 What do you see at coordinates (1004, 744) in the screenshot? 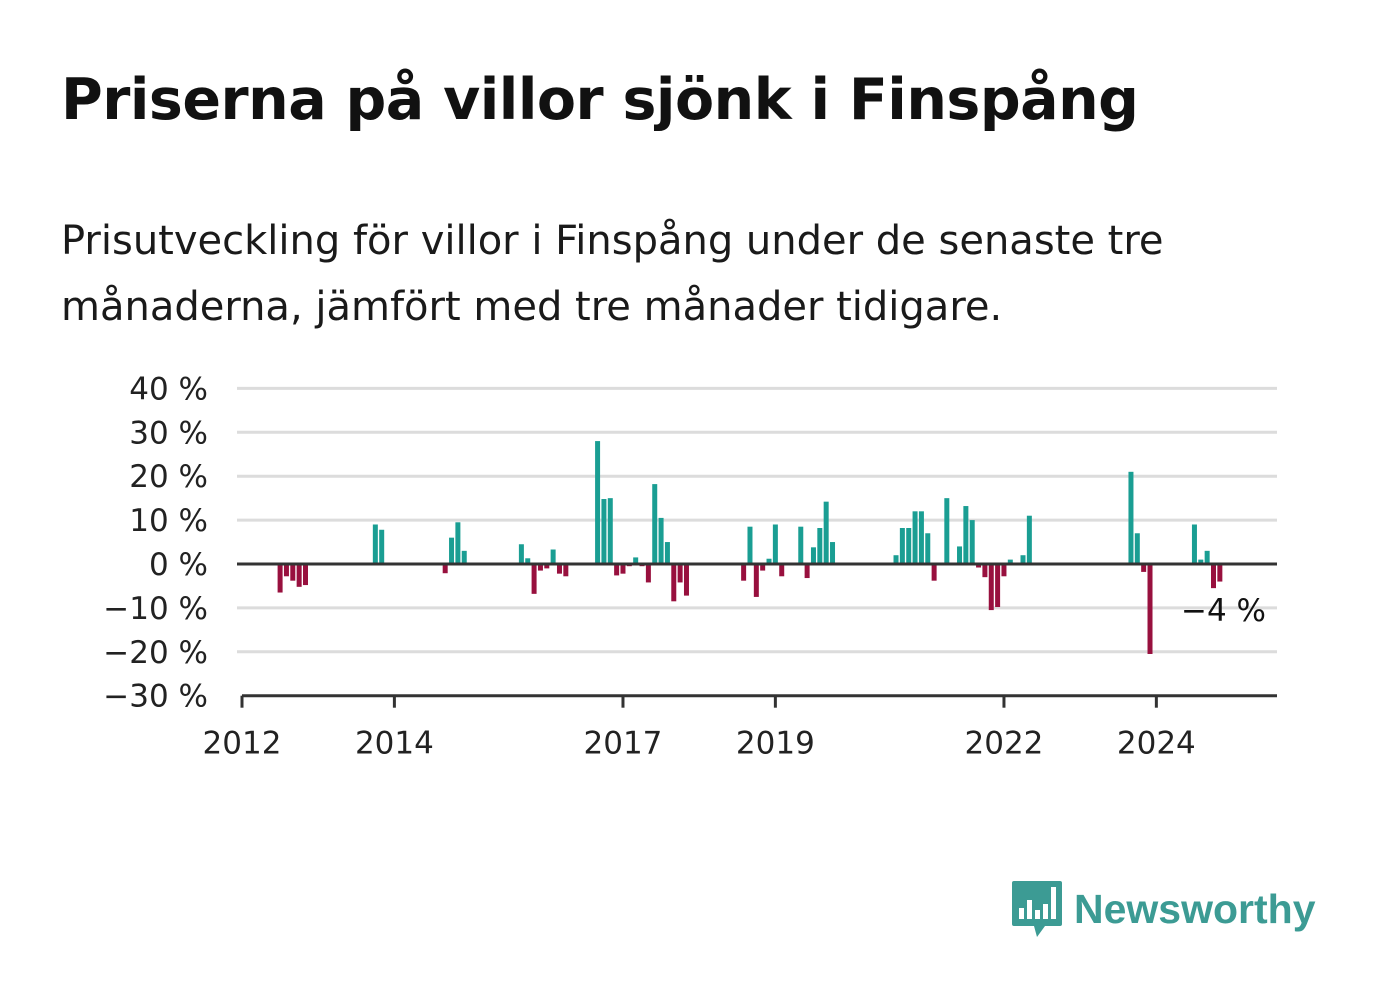
I see `x-tick-label: 2022` at bounding box center [1004, 744].